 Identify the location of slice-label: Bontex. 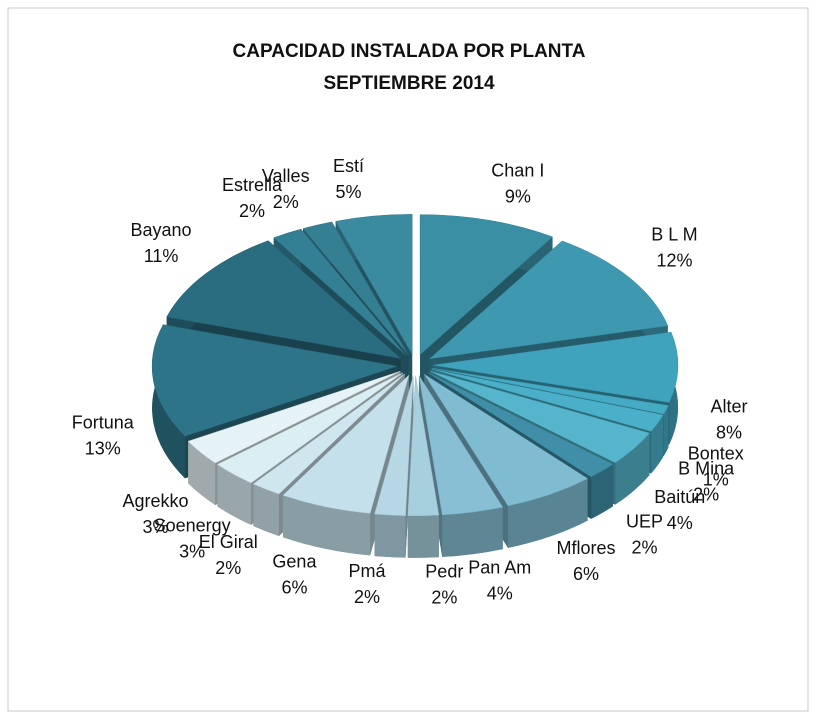
(716, 454).